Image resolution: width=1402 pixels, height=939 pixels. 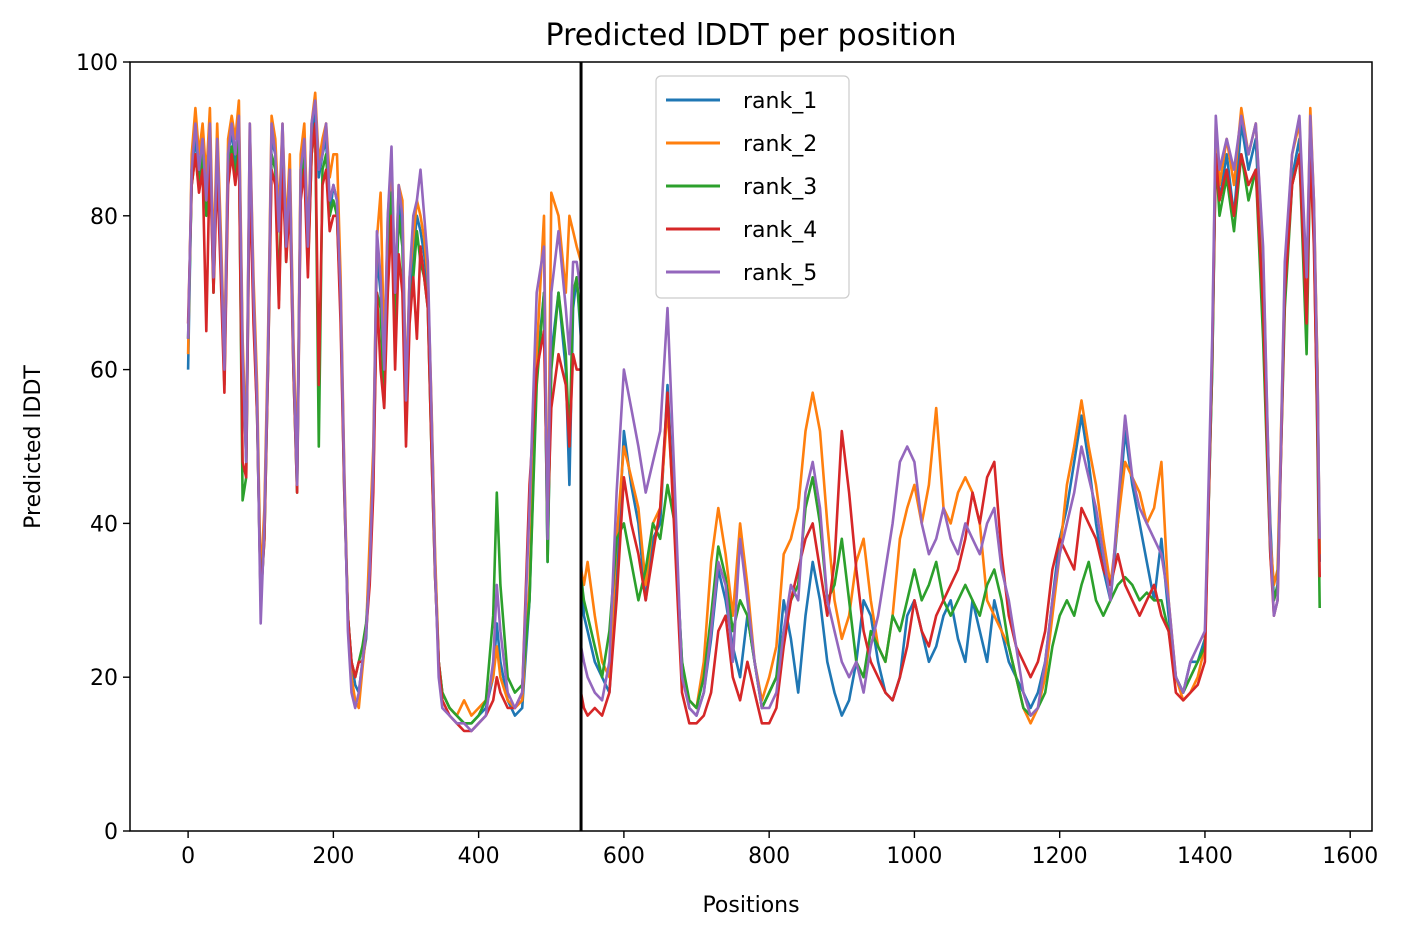 I want to click on y-tick-label: 100, so click(x=97, y=63).